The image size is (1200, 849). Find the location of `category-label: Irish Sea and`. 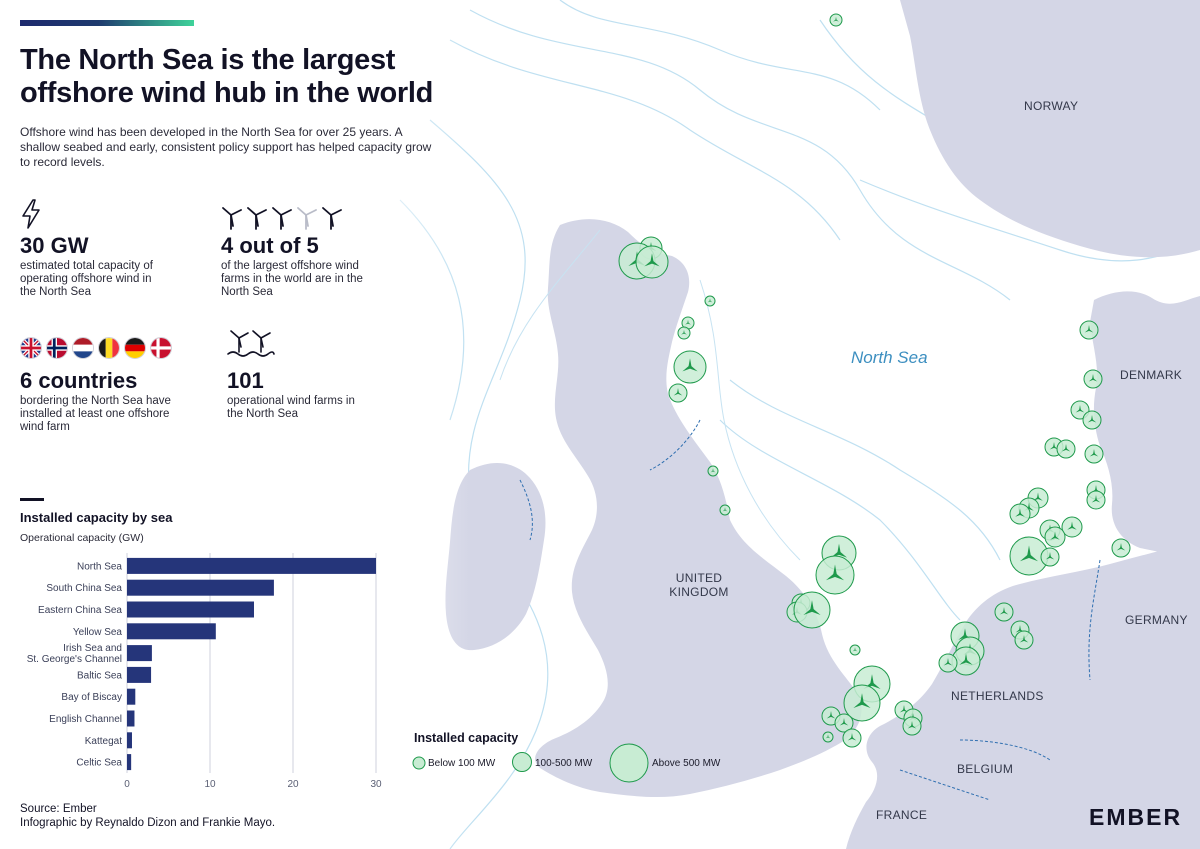

category-label: Irish Sea and is located at coordinates (92, 648).